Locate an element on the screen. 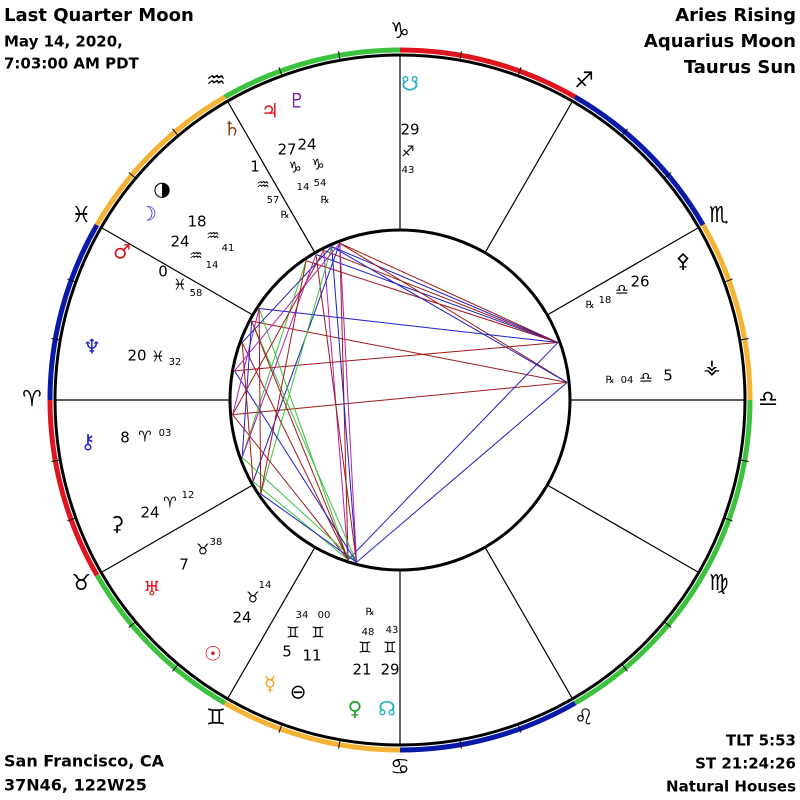 The image size is (800, 800). sidereal-time: ST 21:24:26 is located at coordinates (745, 764).